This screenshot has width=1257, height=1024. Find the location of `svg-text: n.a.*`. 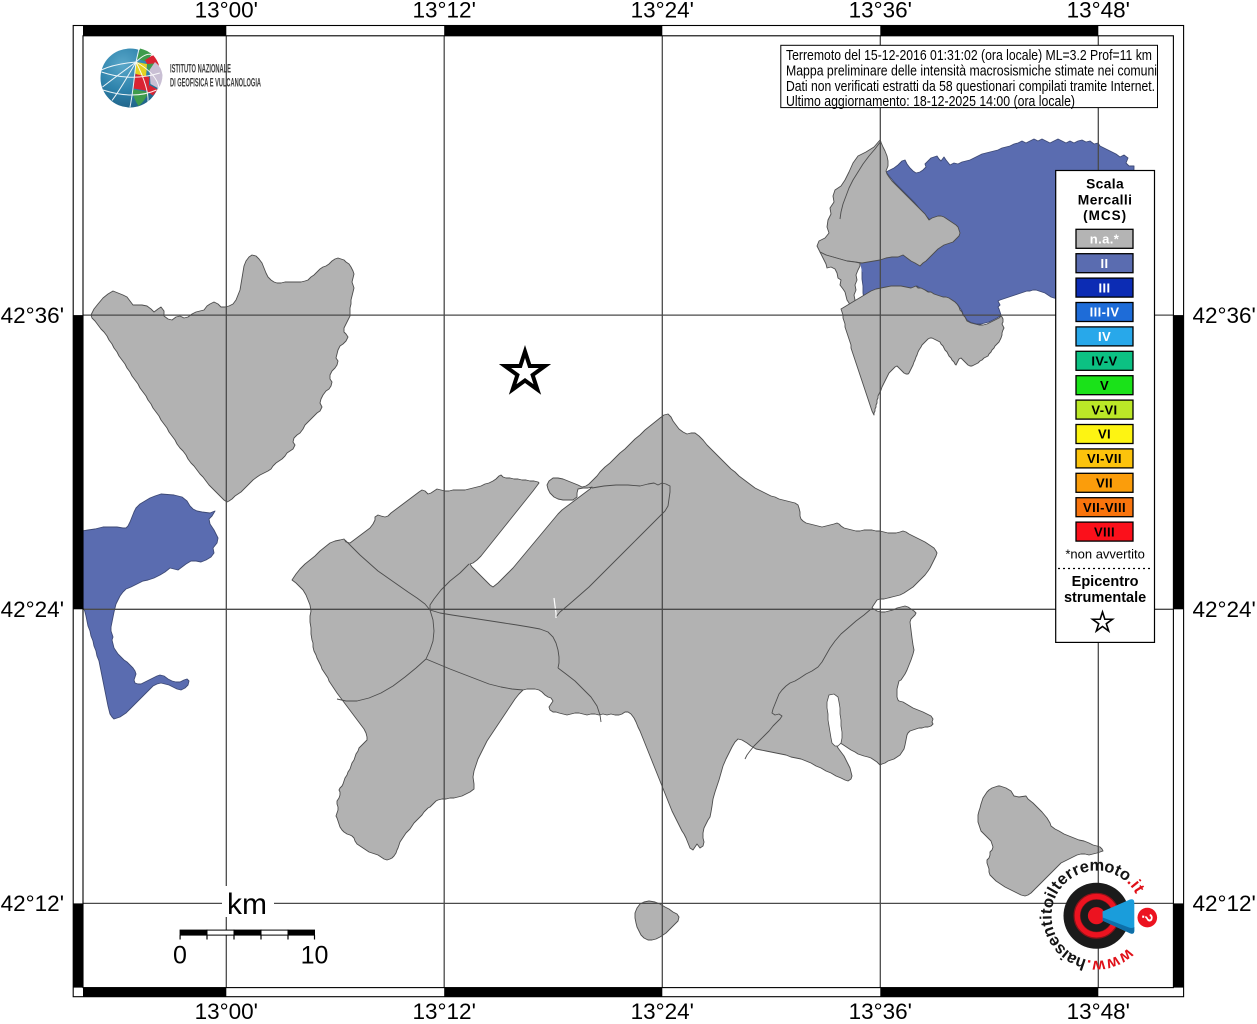

svg-text: n.a.* is located at coordinates (1105, 239).